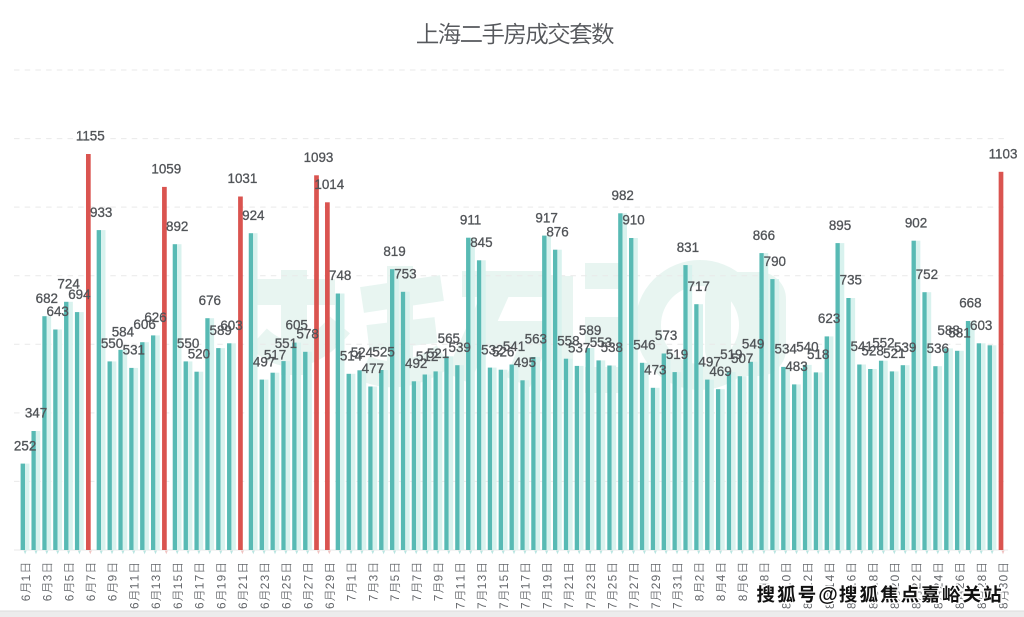  What do you see at coordinates (1003, 154) in the screenshot?
I see `svg-text: 1103` at bounding box center [1003, 154].